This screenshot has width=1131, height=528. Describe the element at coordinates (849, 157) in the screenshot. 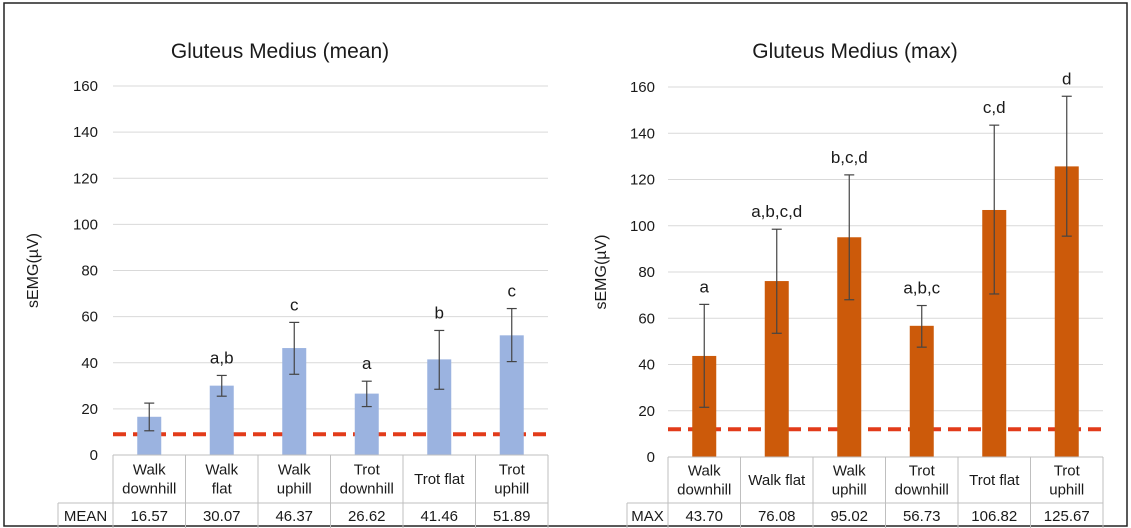

I see `significance-letter: b,c,d` at that location.